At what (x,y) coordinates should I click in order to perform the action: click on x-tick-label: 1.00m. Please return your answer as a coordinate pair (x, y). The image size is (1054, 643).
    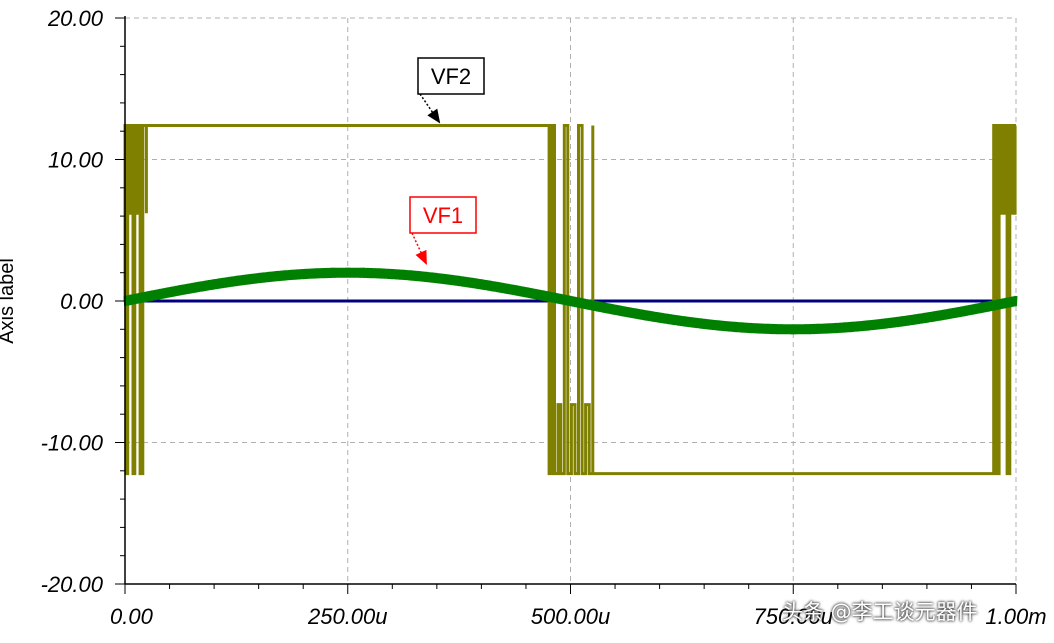
    Looking at the image, I should click on (1015, 616).